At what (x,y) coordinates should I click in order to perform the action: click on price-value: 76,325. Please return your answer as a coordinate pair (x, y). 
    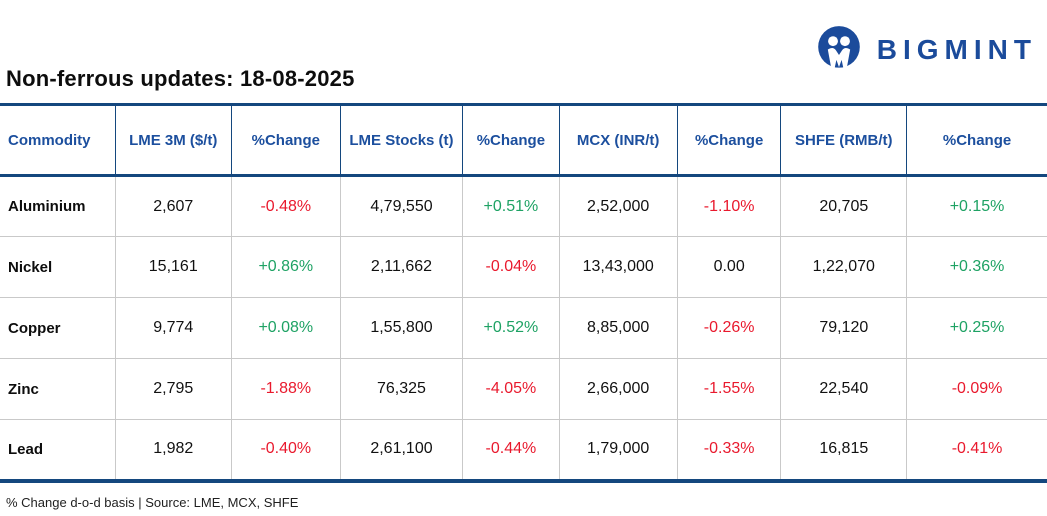
    Looking at the image, I should click on (401, 389).